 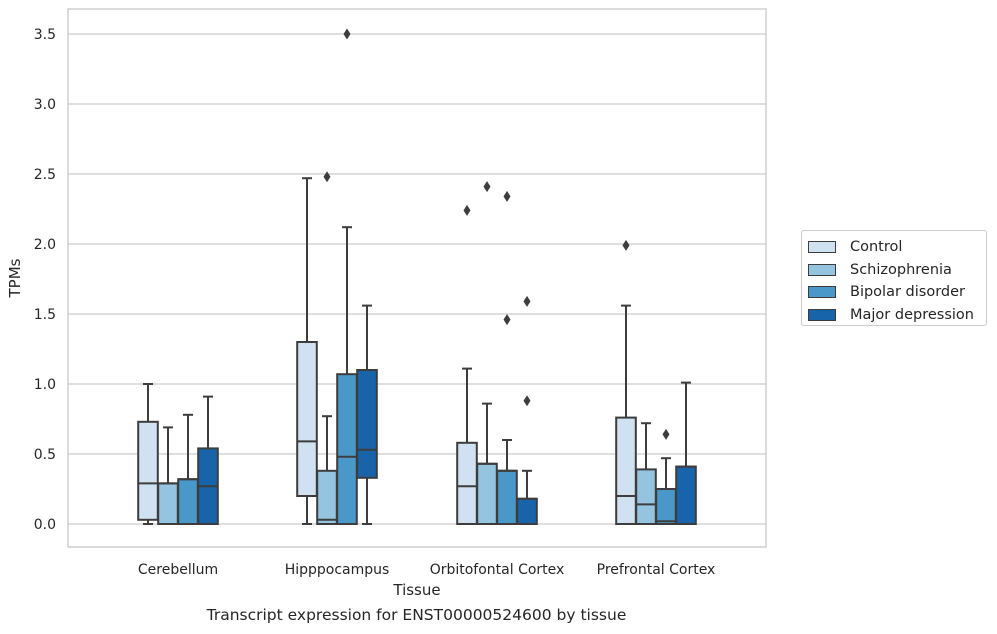 I want to click on legend-label: Bipolar disorder, so click(x=907, y=292).